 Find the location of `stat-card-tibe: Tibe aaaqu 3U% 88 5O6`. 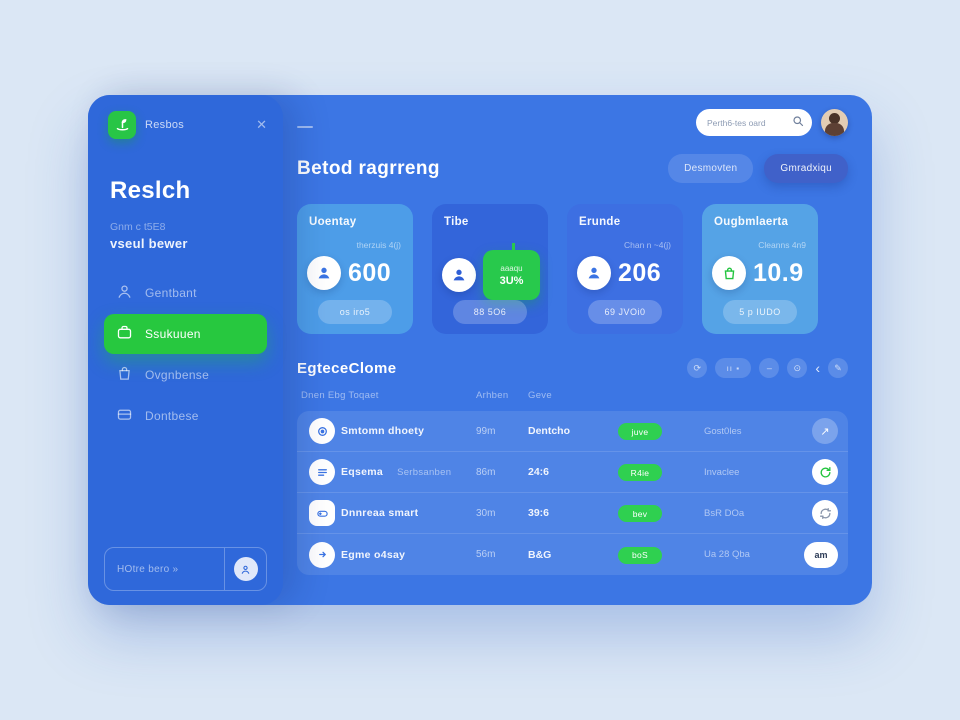

stat-card-tibe: Tibe aaaqu 3U% 88 5O6 is located at coordinates (490, 269).